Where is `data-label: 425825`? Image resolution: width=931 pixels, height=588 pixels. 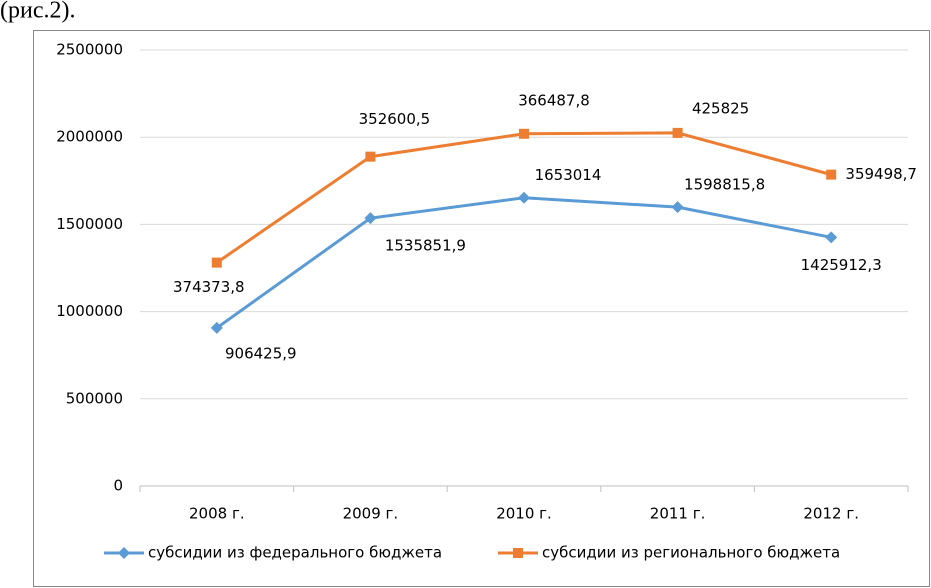
data-label: 425825 is located at coordinates (720, 108).